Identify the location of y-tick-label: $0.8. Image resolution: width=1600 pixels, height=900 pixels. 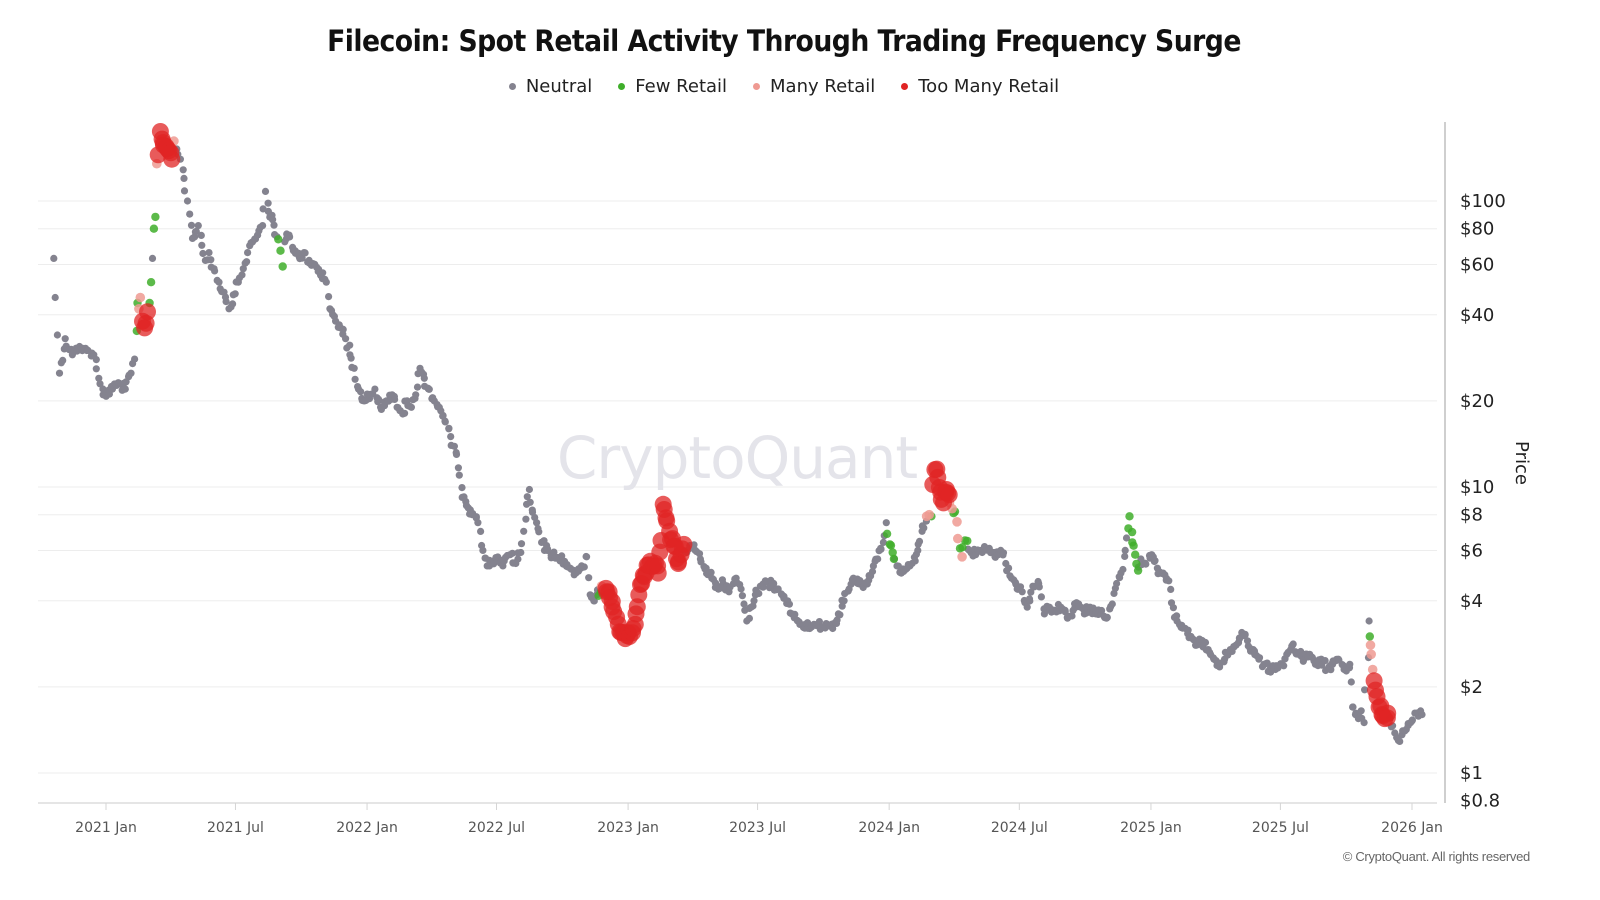
(1480, 801).